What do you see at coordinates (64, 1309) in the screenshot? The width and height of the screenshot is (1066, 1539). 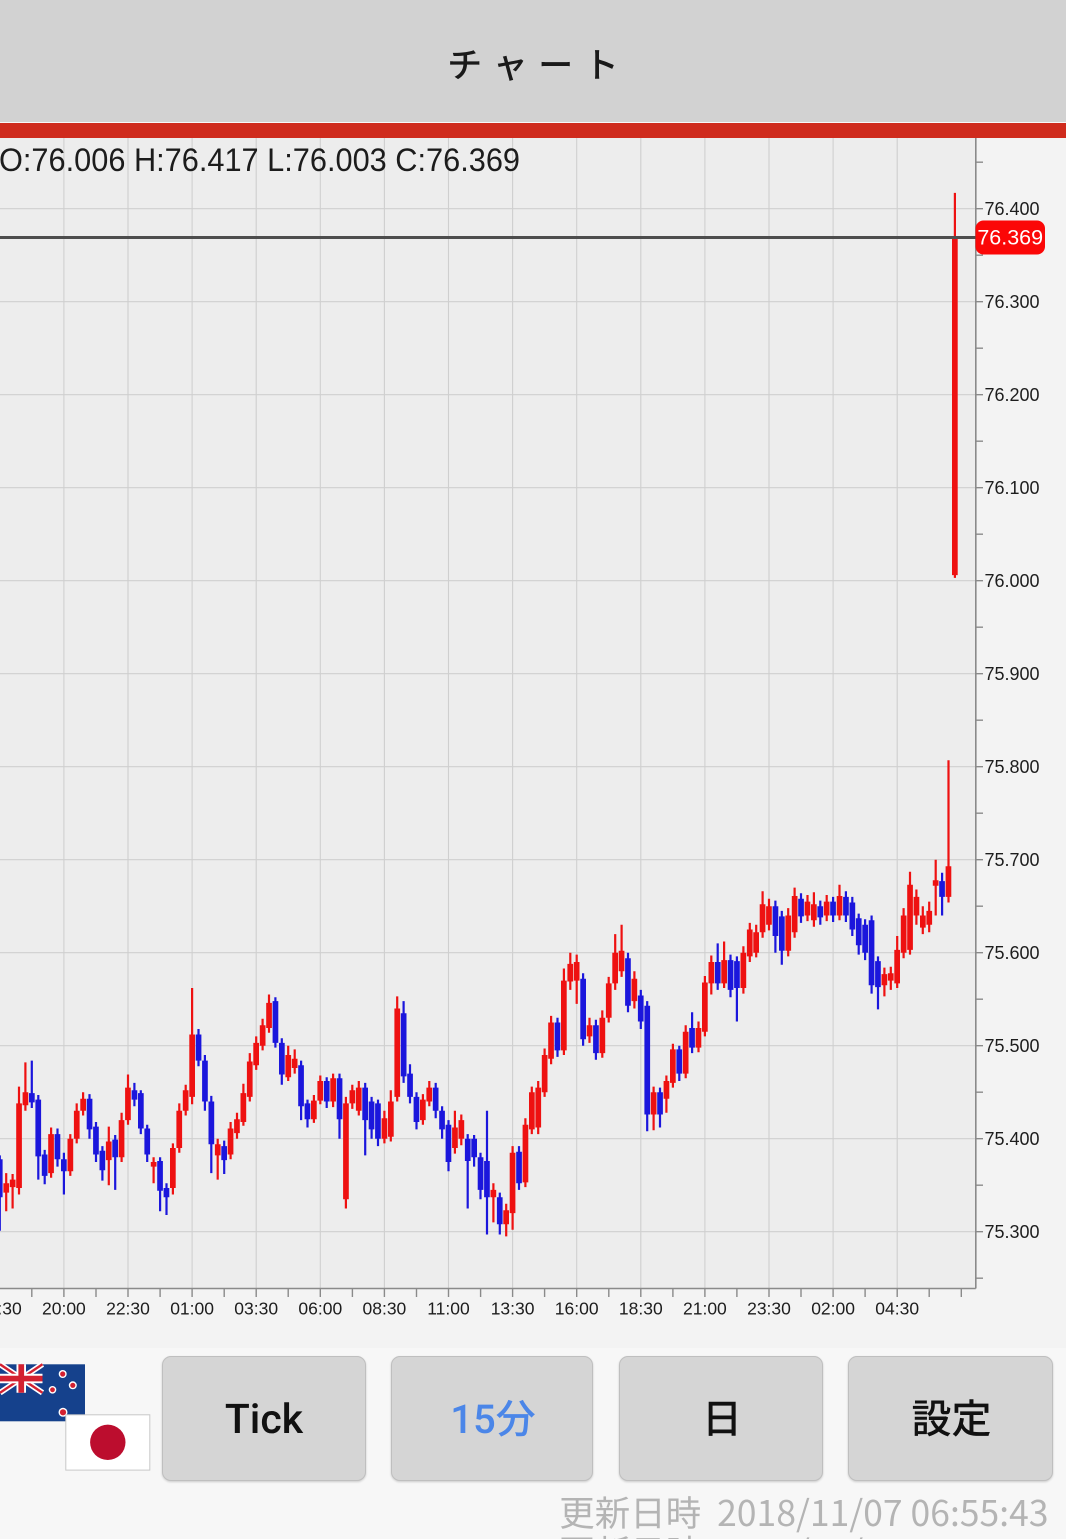 I see `svg-text: 20:00` at bounding box center [64, 1309].